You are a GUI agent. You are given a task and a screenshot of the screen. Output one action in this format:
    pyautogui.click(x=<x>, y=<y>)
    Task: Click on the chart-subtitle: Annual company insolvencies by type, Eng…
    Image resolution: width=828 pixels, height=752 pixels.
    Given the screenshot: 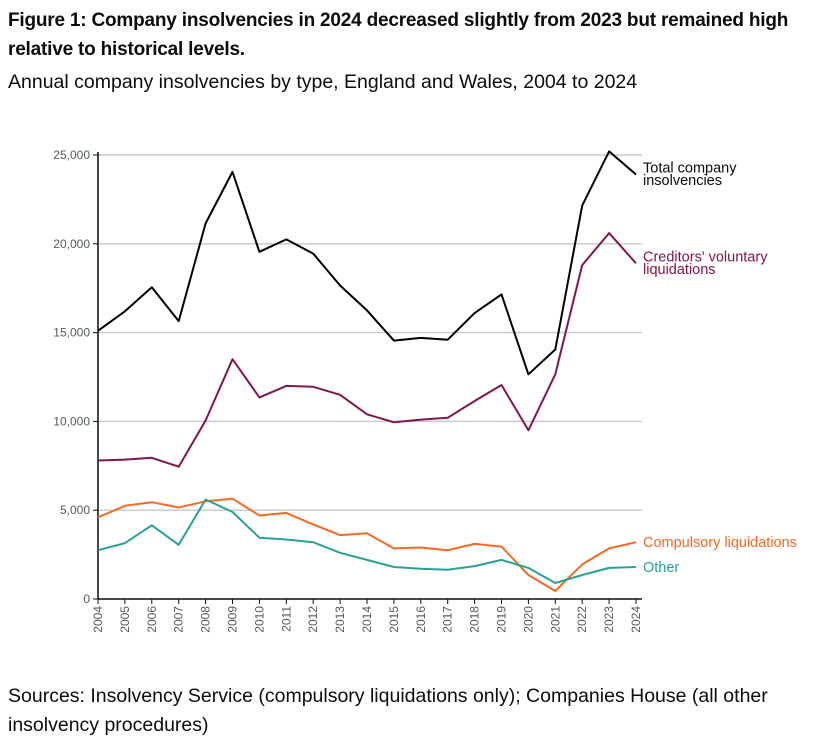 What is the action you would take?
    pyautogui.click(x=323, y=82)
    